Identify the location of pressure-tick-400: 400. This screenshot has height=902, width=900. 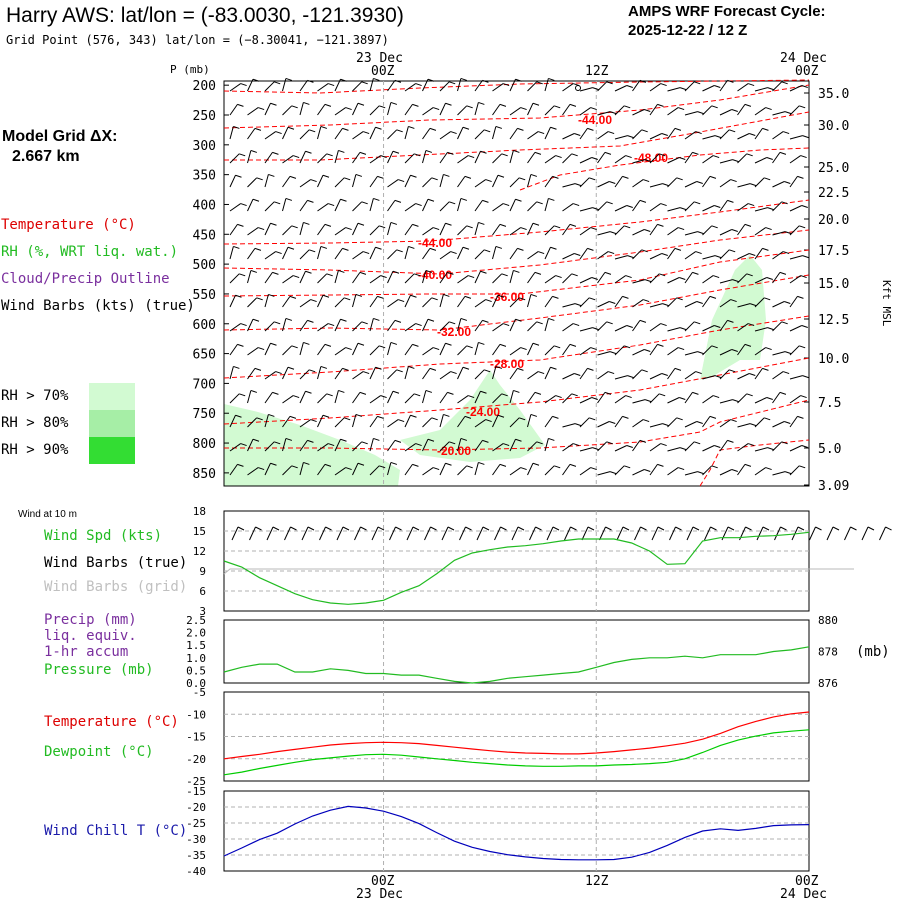
(204, 205).